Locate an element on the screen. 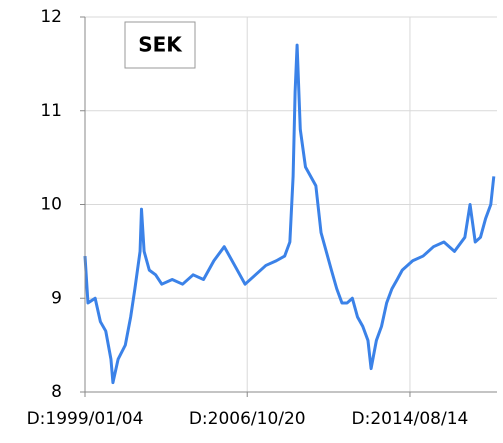 The width and height of the screenshot is (503, 443). y-tick-label: 9 is located at coordinates (56, 298).